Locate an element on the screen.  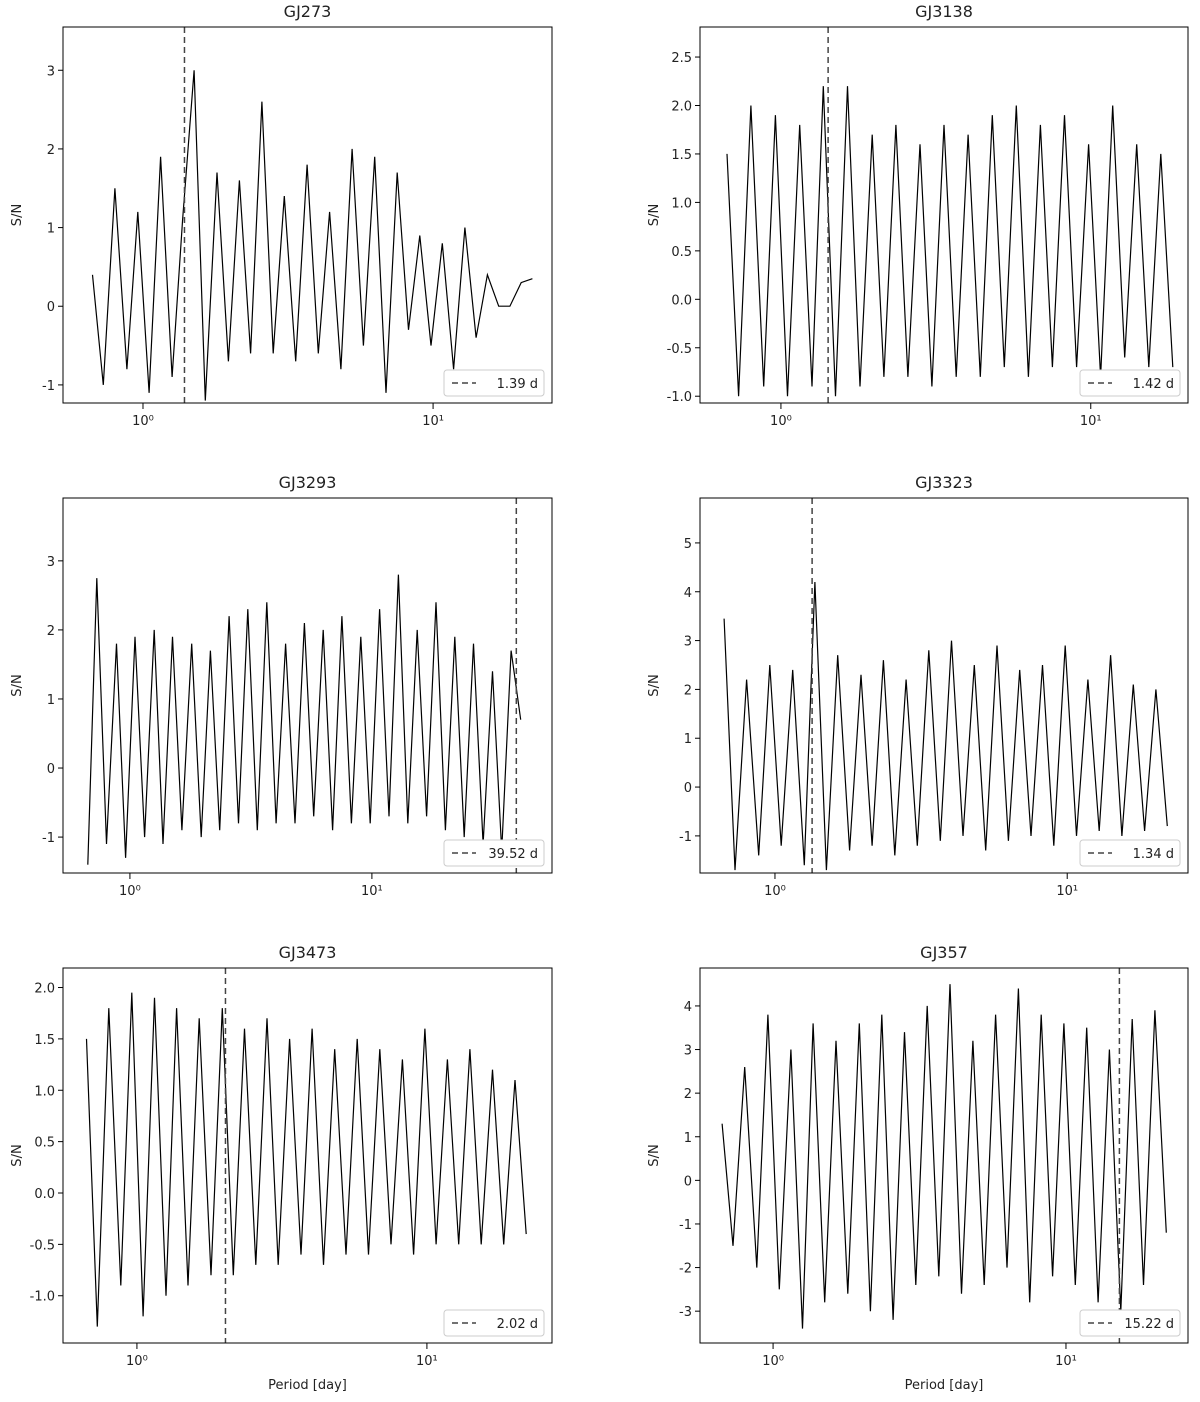
y-tick-label: -2 is located at coordinates (685, 1269).